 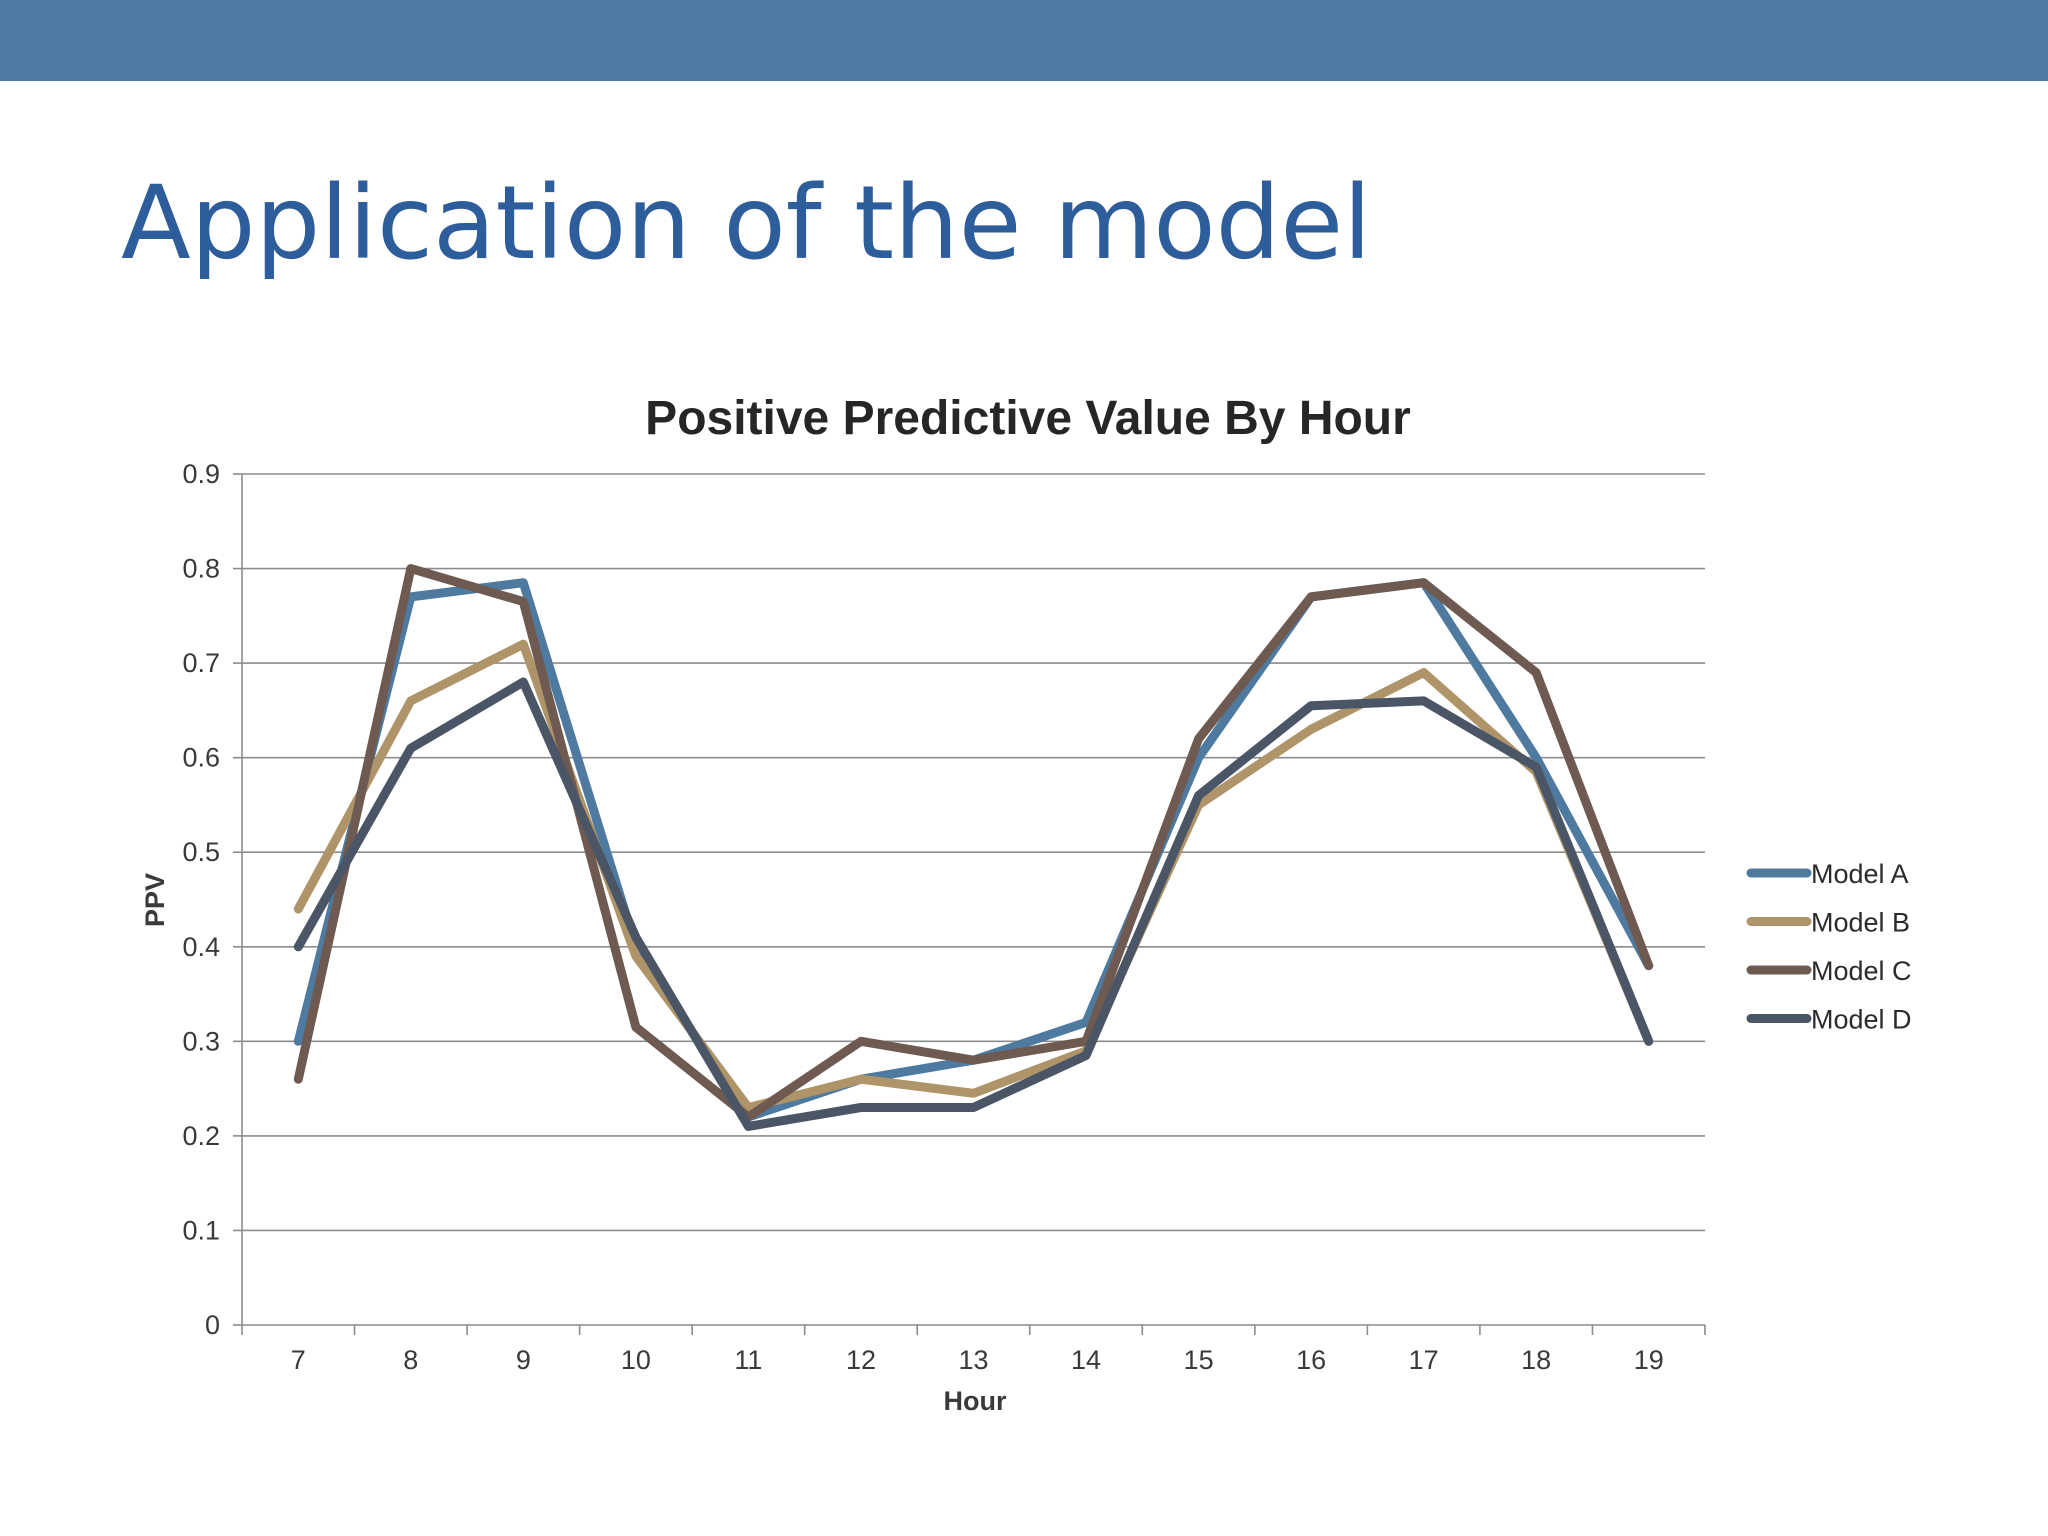 I want to click on y-tick-label: 0.9, so click(x=201, y=474).